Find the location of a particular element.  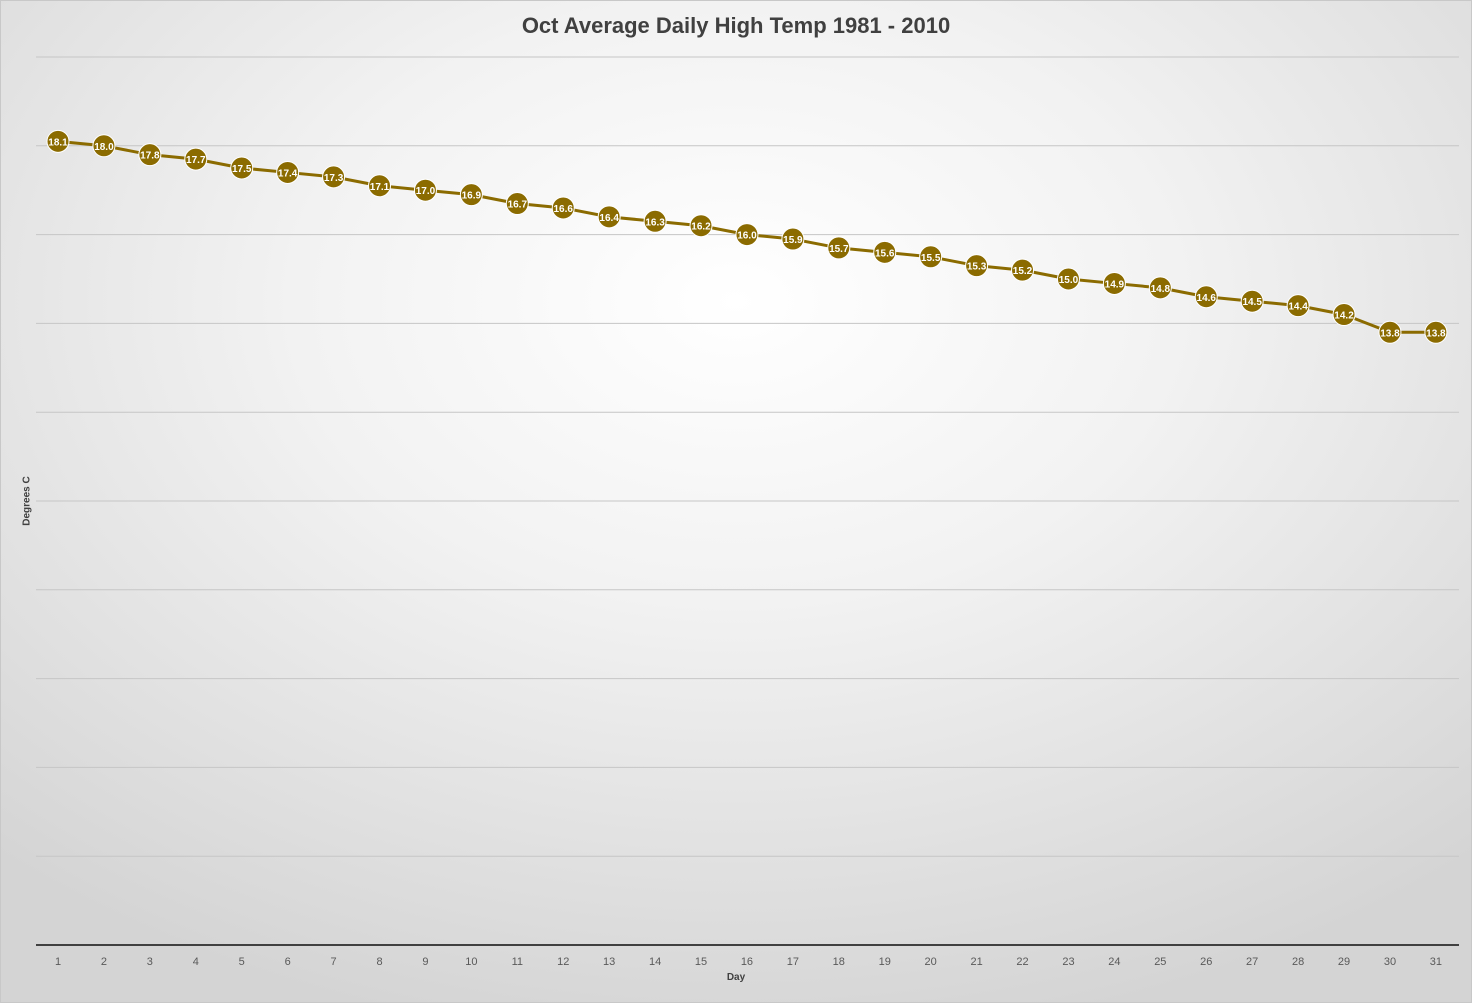

data-label: 16.9 is located at coordinates (472, 196).